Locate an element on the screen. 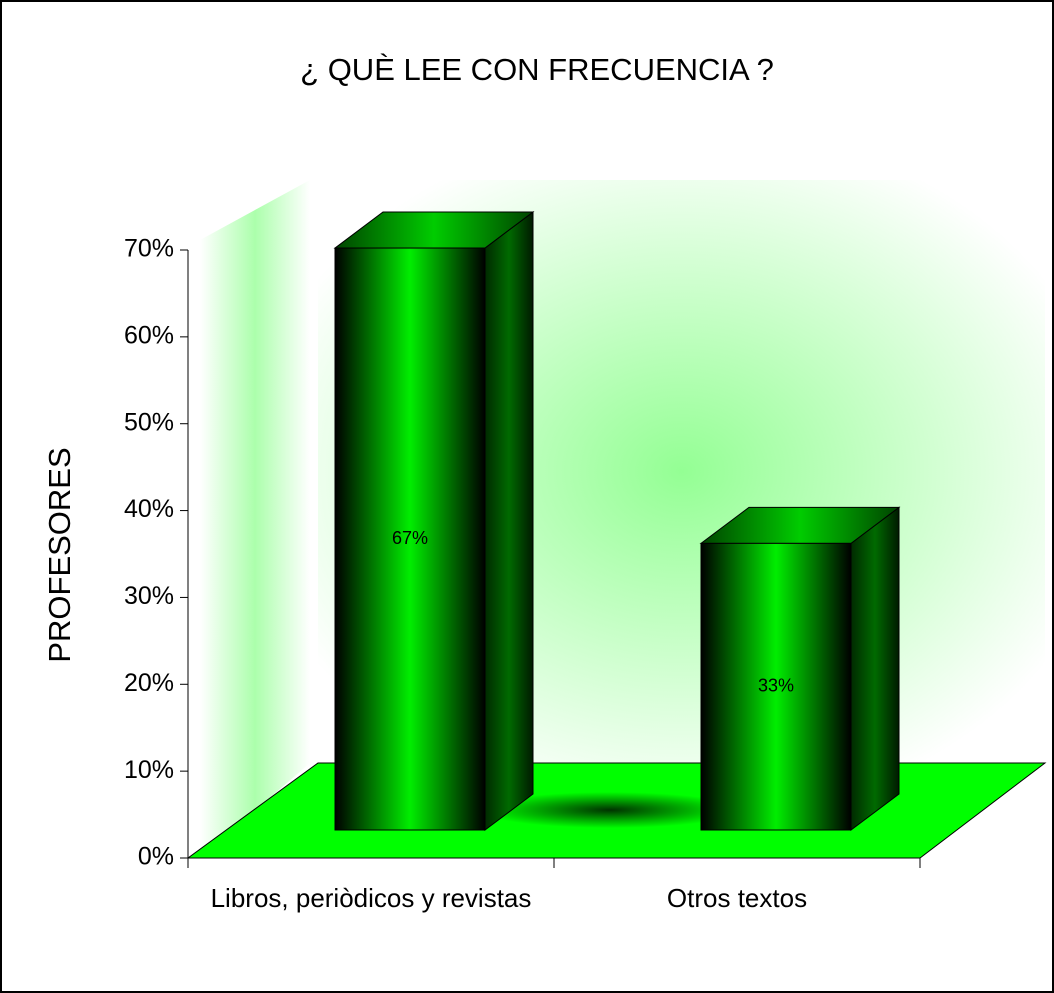 The image size is (1054, 993). y-tick-label: 10% is located at coordinates (149, 770).